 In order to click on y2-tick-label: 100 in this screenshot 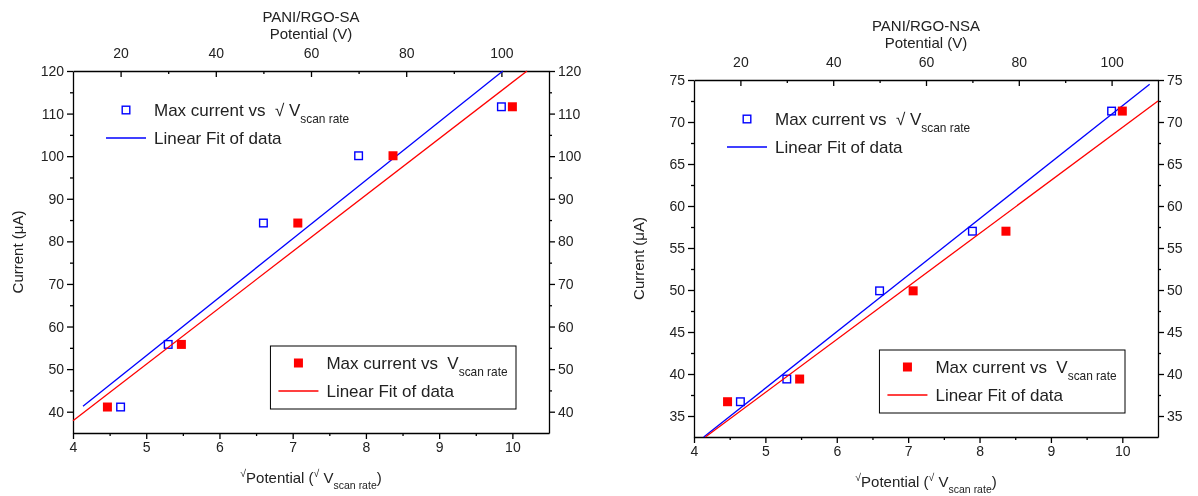, I will do `click(570, 156)`.